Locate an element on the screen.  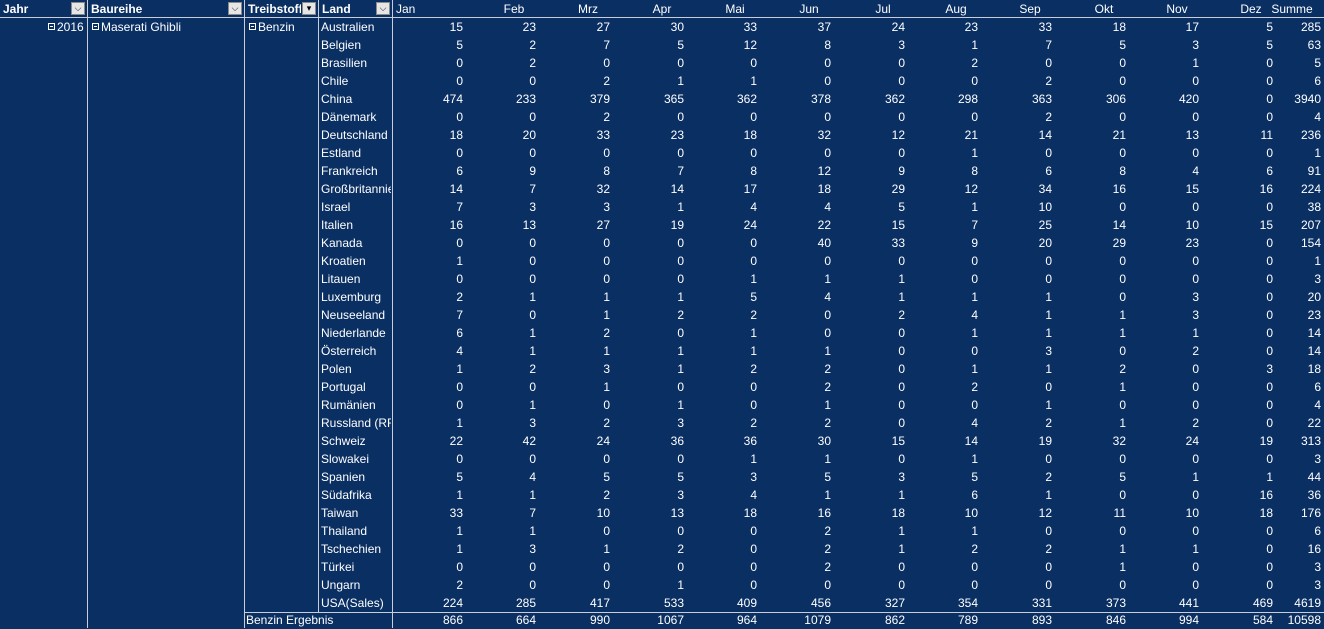
total-value-cell: 893 is located at coordinates (1041, 620).